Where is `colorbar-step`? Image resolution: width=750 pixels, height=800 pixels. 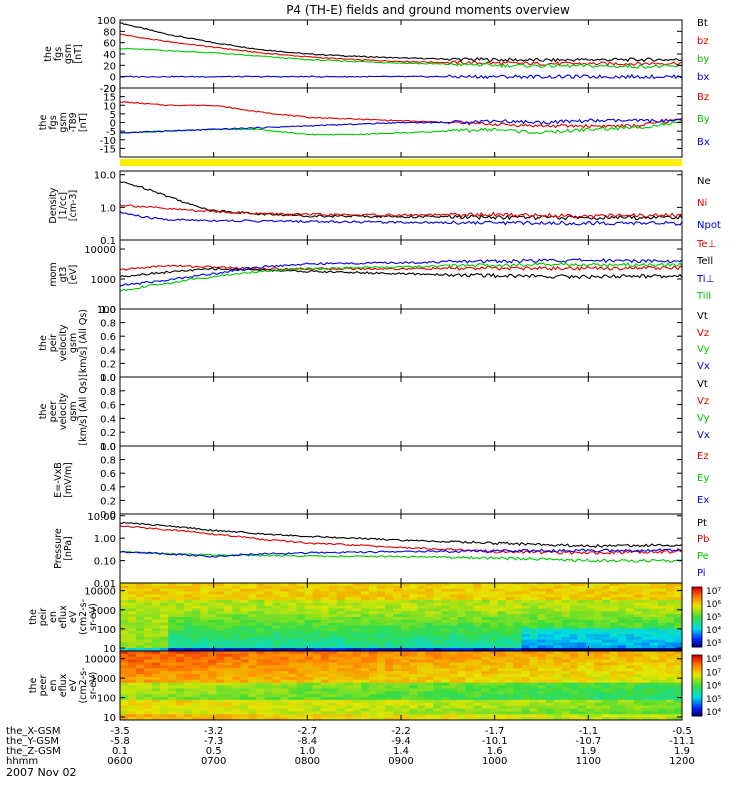 colorbar-step is located at coordinates (697, 711).